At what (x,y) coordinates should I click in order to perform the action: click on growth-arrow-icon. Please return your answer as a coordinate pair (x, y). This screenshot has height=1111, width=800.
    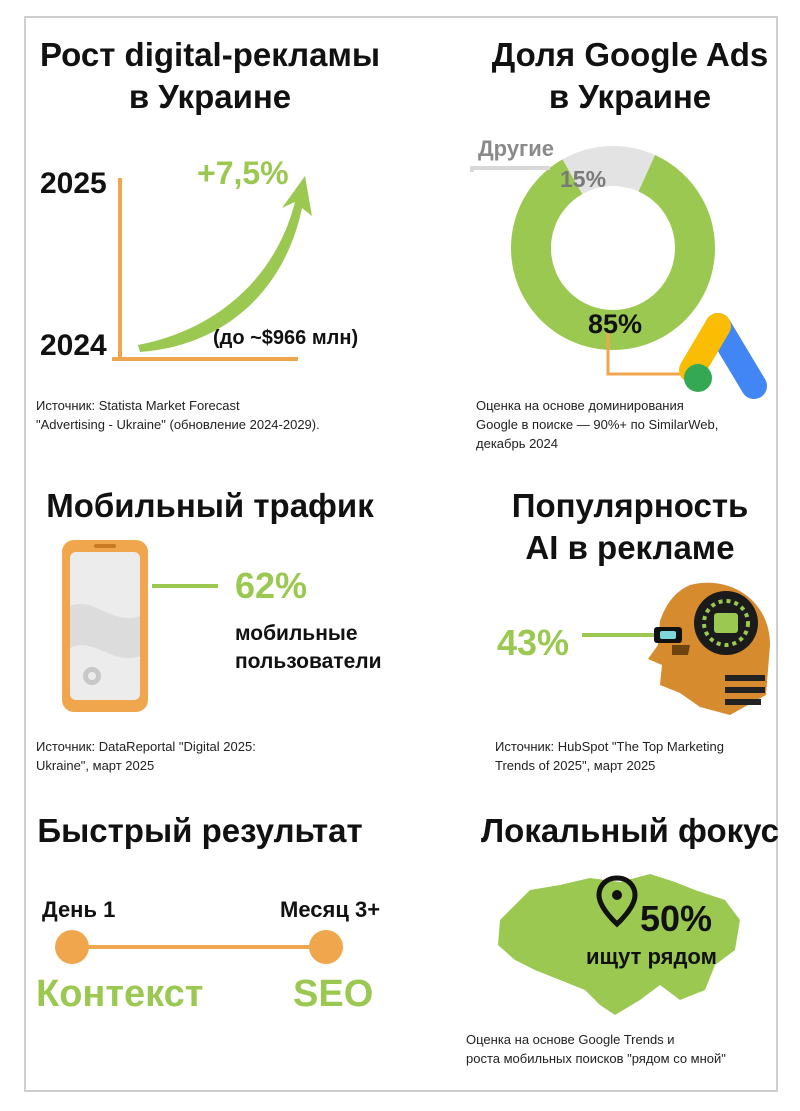
    Looking at the image, I should click on (225, 264).